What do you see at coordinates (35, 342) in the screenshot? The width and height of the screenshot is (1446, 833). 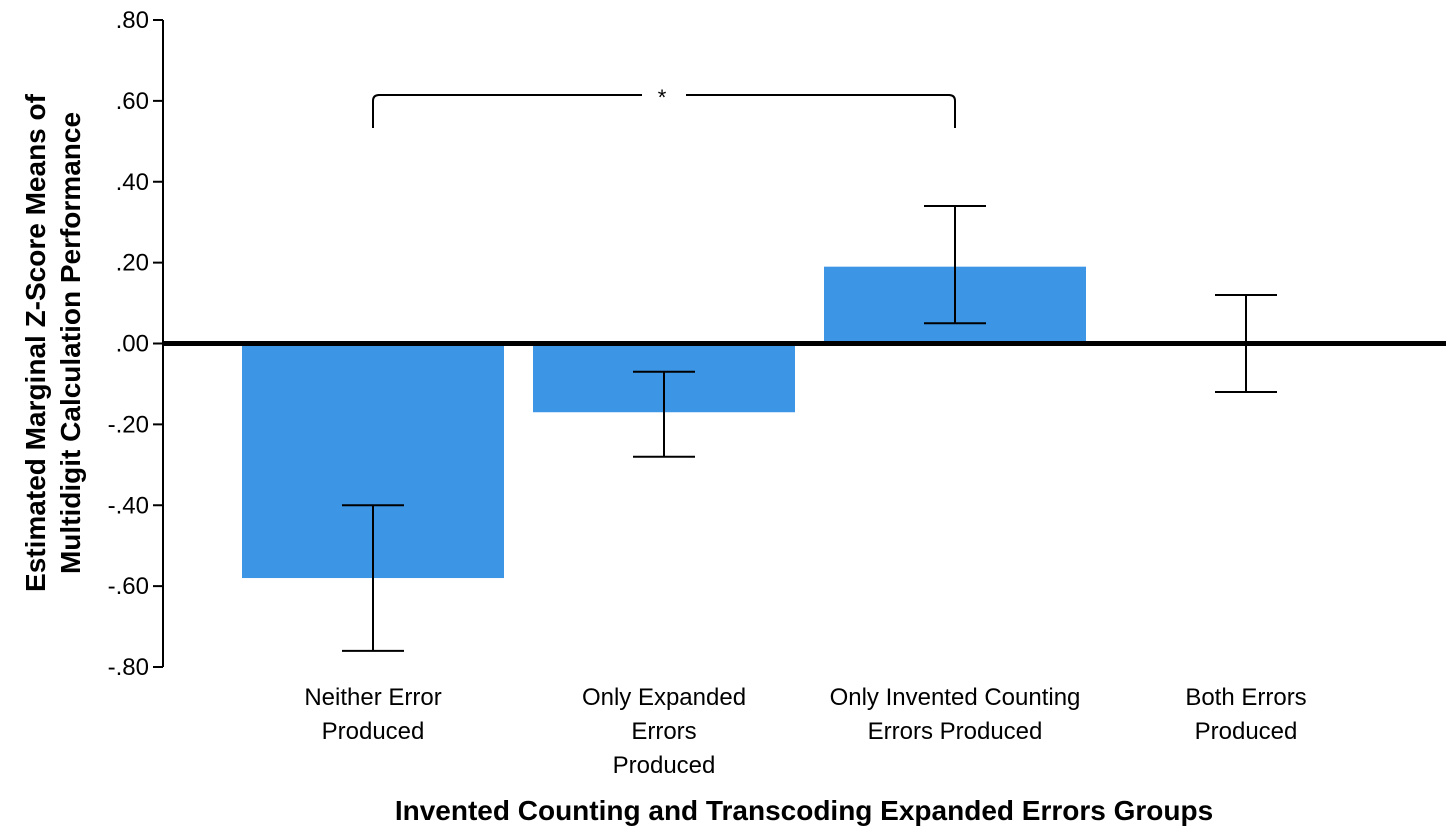 I see `y-axis-title-line: Estimated Marginal Z-Score Means of` at bounding box center [35, 342].